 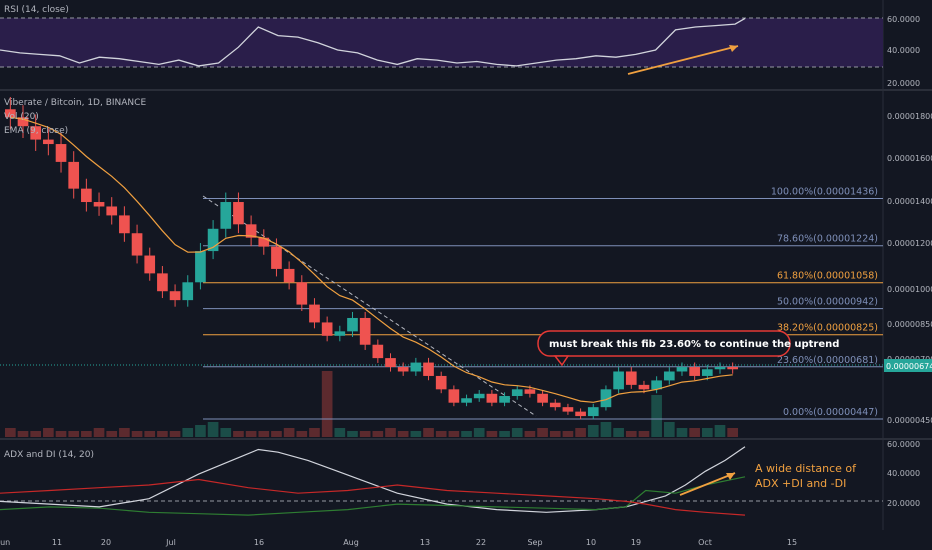 What do you see at coordinates (827, 328) in the screenshot?
I see `fib-level-label: 38.20%(0.00000825)` at bounding box center [827, 328].